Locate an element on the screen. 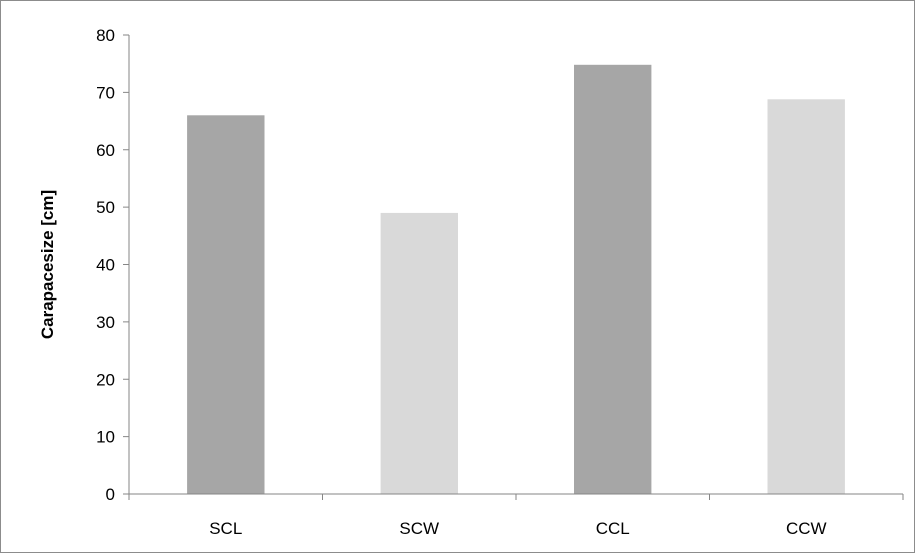 The image size is (915, 554). bar-scw is located at coordinates (419, 353).